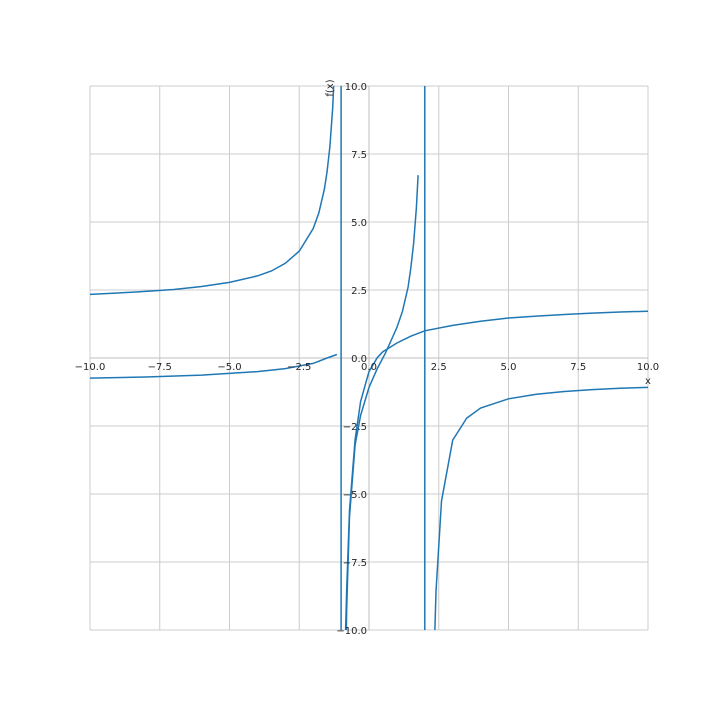  I want to click on y-tick-label: 5.0, so click(359, 223).